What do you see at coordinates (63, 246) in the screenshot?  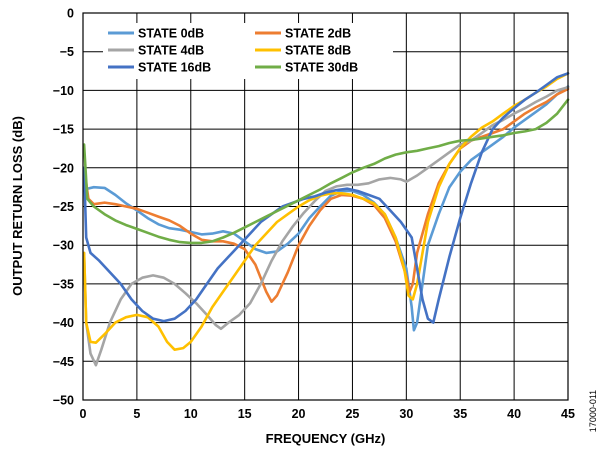 I see `y-tick-label: −30` at bounding box center [63, 246].